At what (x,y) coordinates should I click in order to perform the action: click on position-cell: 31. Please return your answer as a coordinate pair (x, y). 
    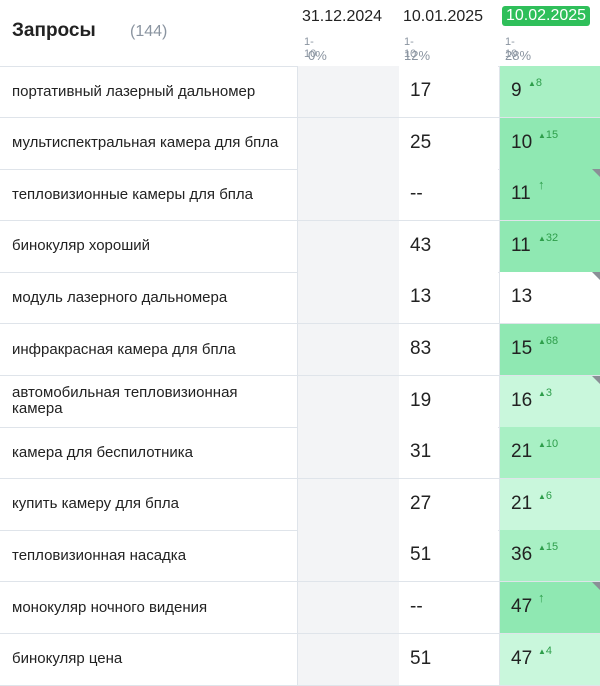
    Looking at the image, I should click on (448, 453).